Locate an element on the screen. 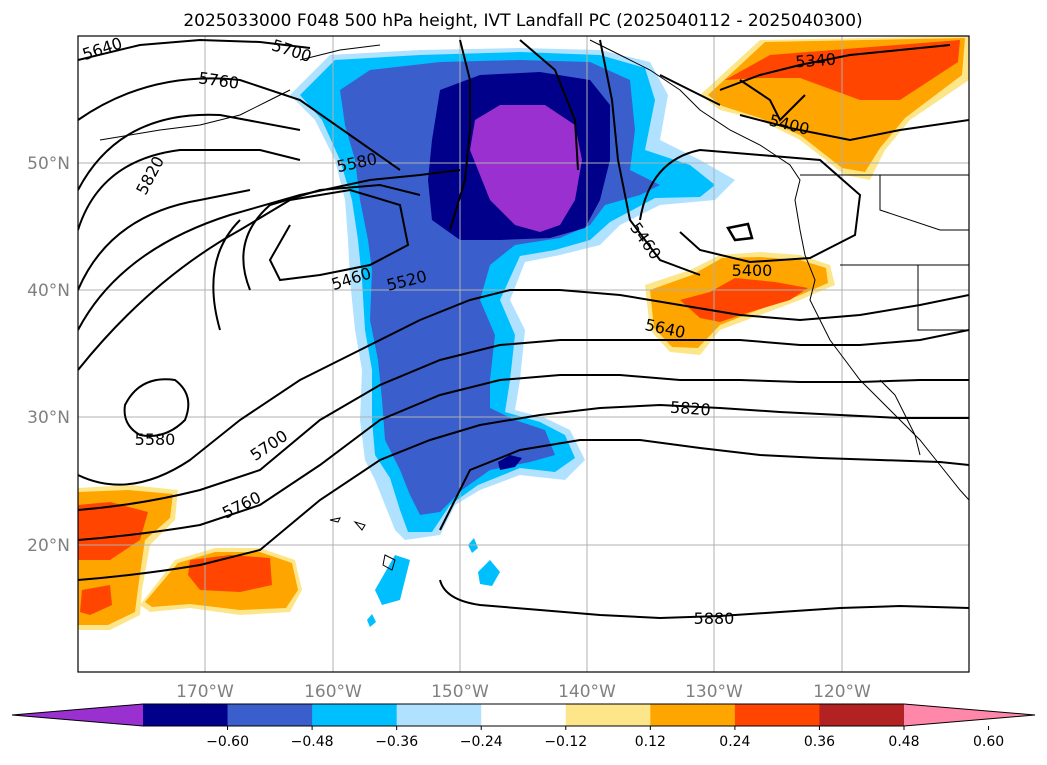 The image size is (1047, 765). colorbar-tick-label: −0.48 is located at coordinates (312, 742).